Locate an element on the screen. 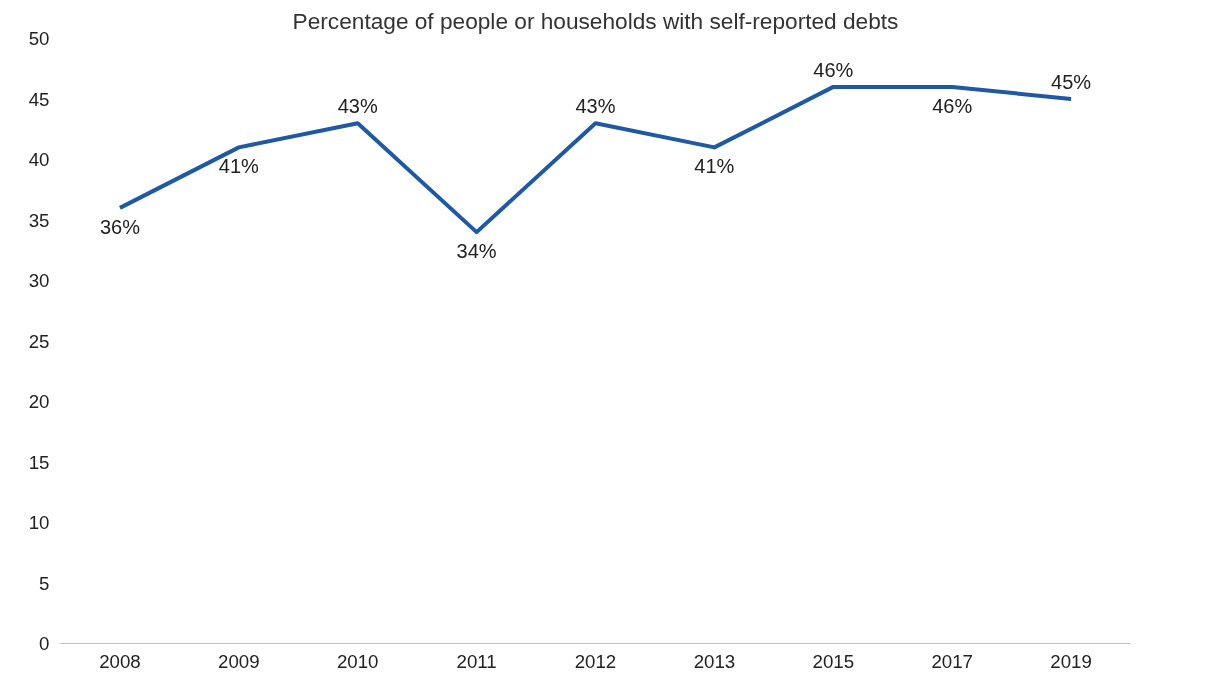 The width and height of the screenshot is (1212, 691). data-label: 34% is located at coordinates (476, 251).